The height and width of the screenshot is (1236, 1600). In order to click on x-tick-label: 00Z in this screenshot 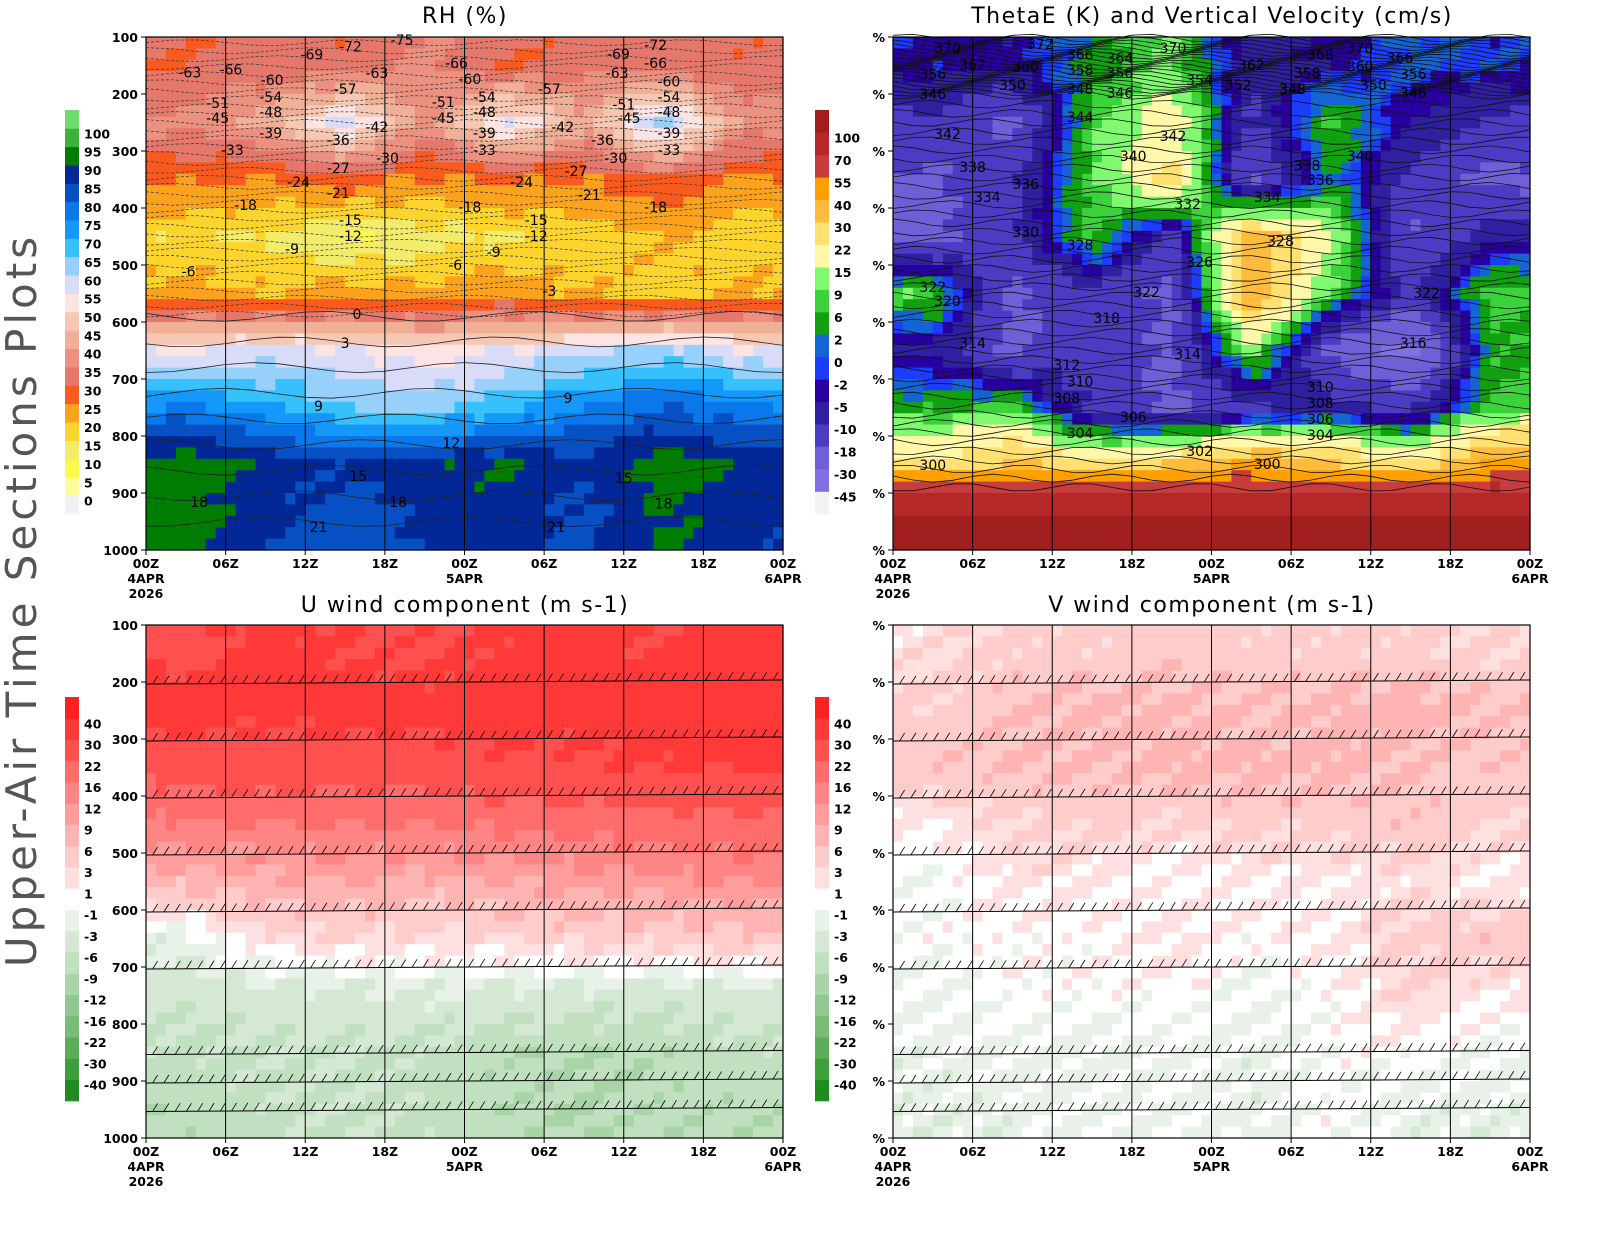, I will do `click(146, 563)`.